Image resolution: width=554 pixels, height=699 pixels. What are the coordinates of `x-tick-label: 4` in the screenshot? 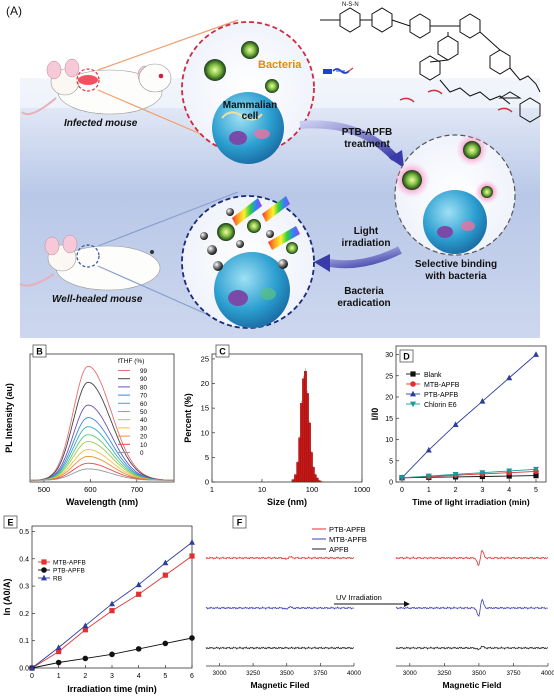 It's located at (139, 676).